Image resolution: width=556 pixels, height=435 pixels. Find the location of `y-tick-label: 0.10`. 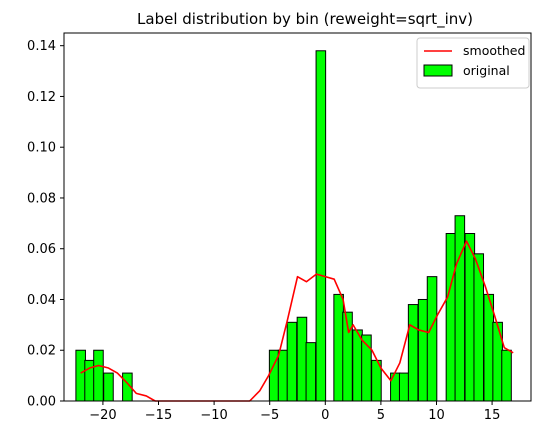

y-tick-label: 0.10 is located at coordinates (41, 148).